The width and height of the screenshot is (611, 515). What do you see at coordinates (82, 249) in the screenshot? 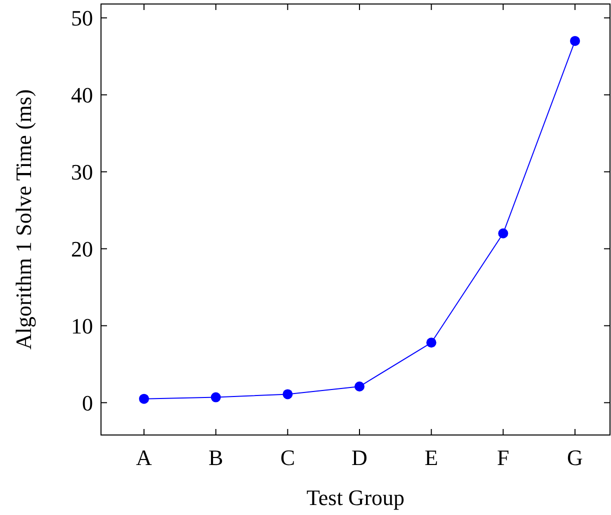
I see `y-tick-label: 20` at bounding box center [82, 249].